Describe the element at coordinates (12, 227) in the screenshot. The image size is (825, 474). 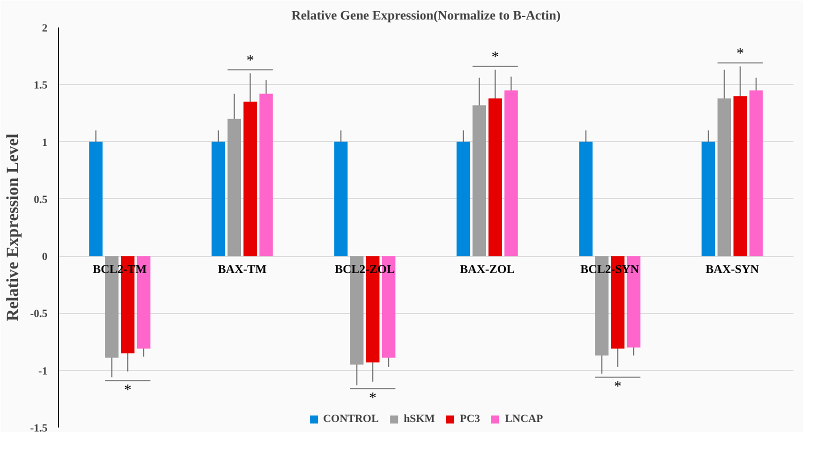
I see `y-axis-title: Relative Expression Level` at that location.